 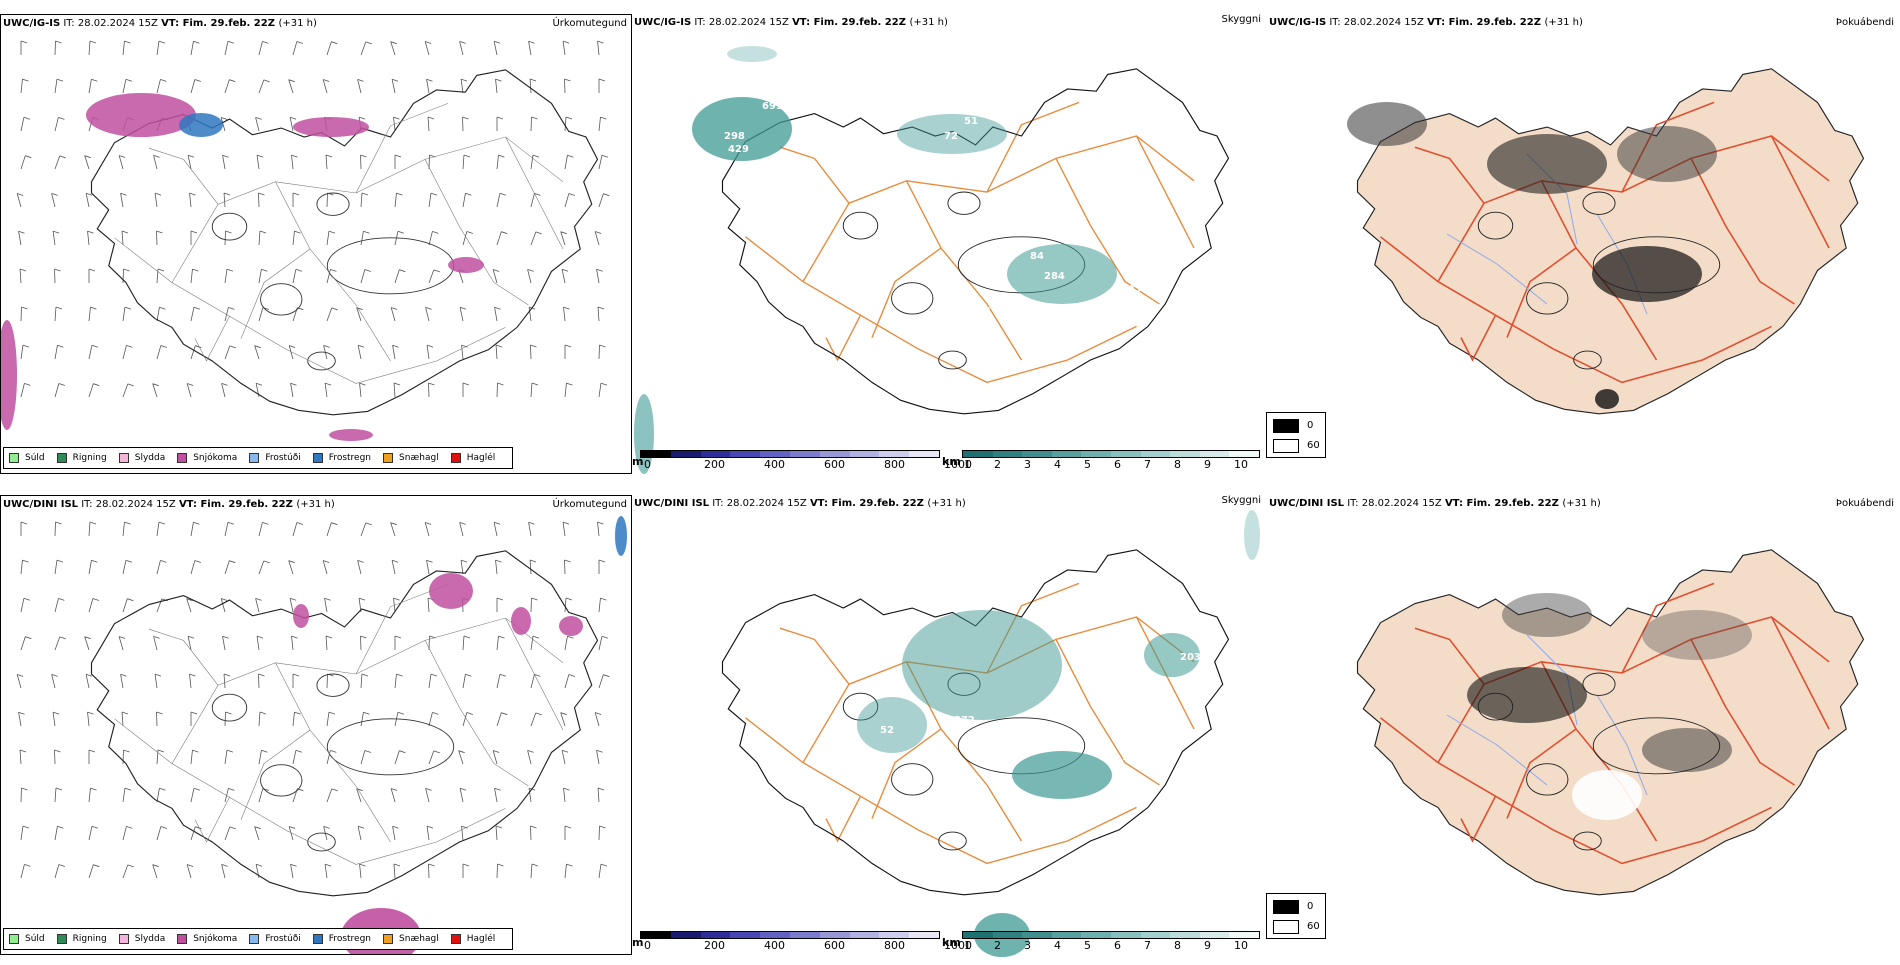 I want to click on init-time: 28.02.2024 15Z, so click(x=768, y=503).